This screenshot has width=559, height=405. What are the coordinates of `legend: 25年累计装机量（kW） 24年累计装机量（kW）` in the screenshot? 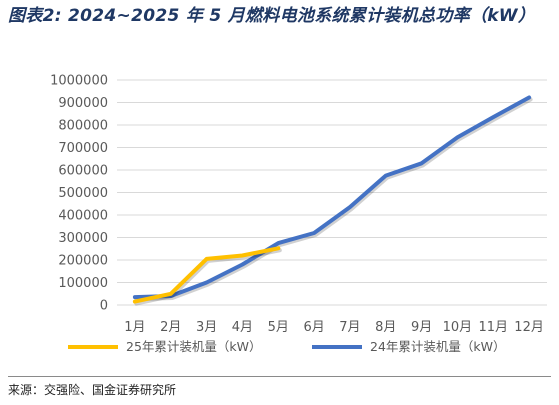 It's located at (287, 346).